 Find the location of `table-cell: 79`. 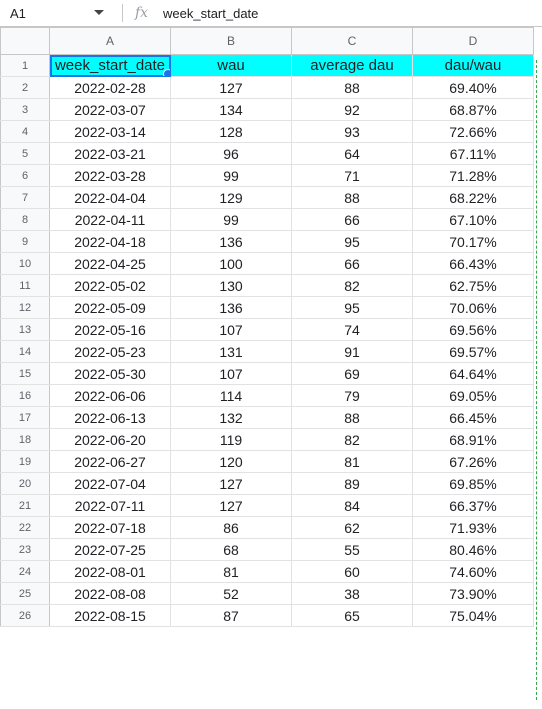

table-cell: 79 is located at coordinates (352, 395).